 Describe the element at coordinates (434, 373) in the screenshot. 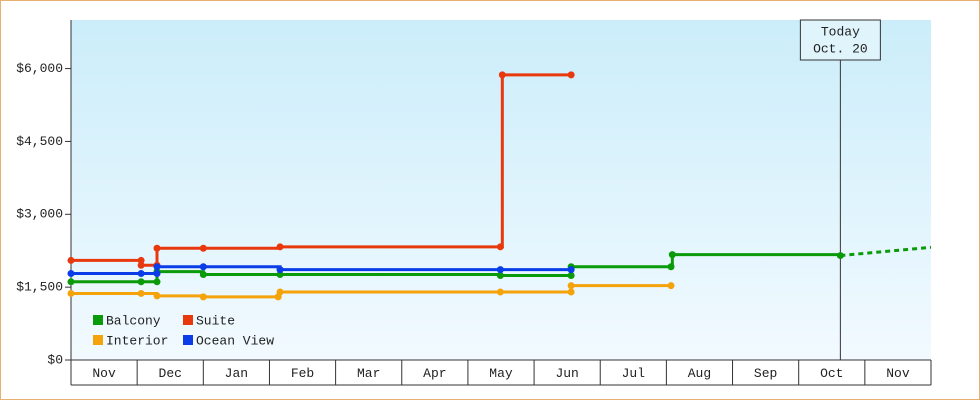

I see `x-tick-label: Apr` at that location.